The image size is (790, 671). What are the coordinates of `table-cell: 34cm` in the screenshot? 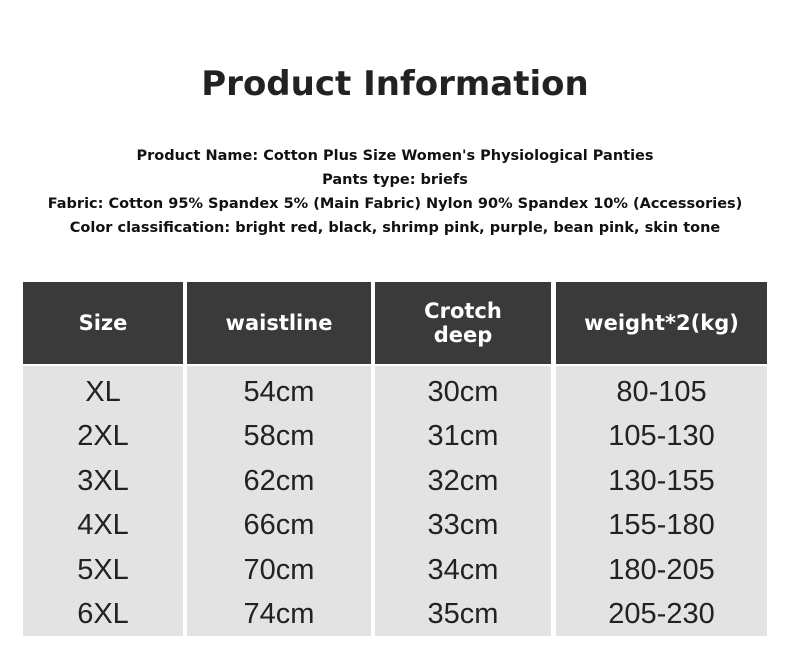 It's located at (463, 569).